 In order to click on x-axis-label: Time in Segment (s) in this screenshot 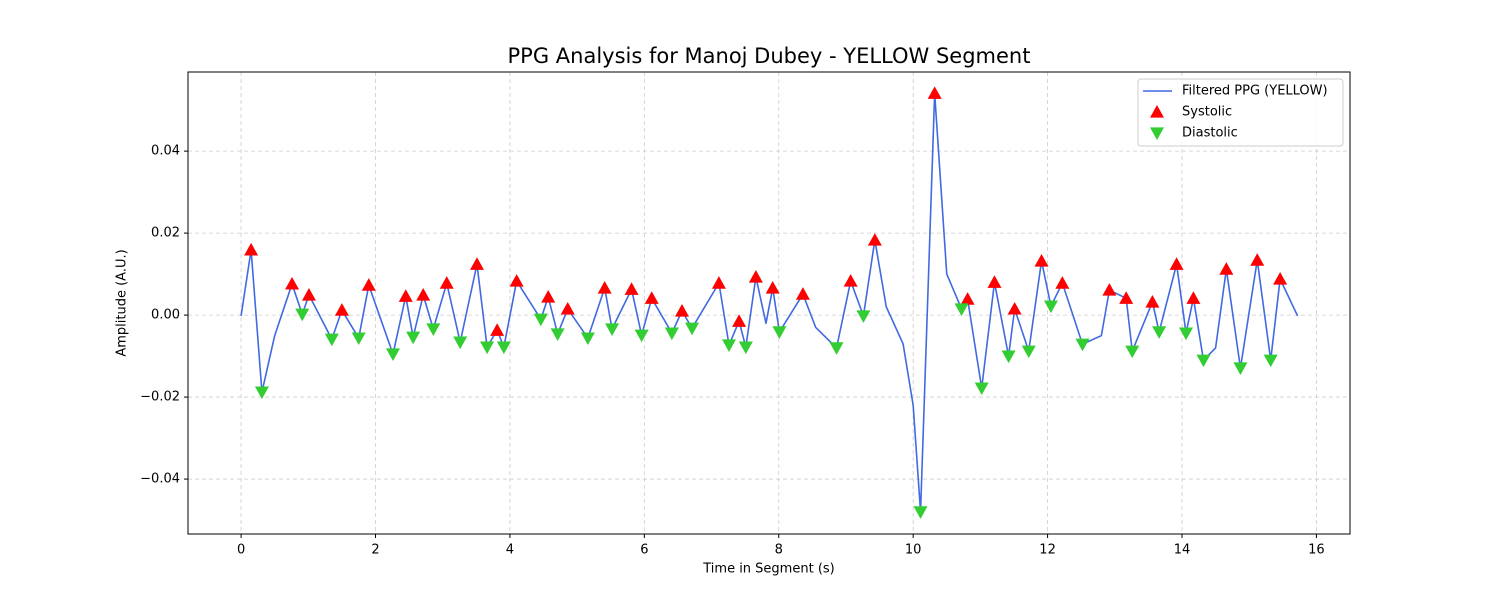, I will do `click(768, 569)`.